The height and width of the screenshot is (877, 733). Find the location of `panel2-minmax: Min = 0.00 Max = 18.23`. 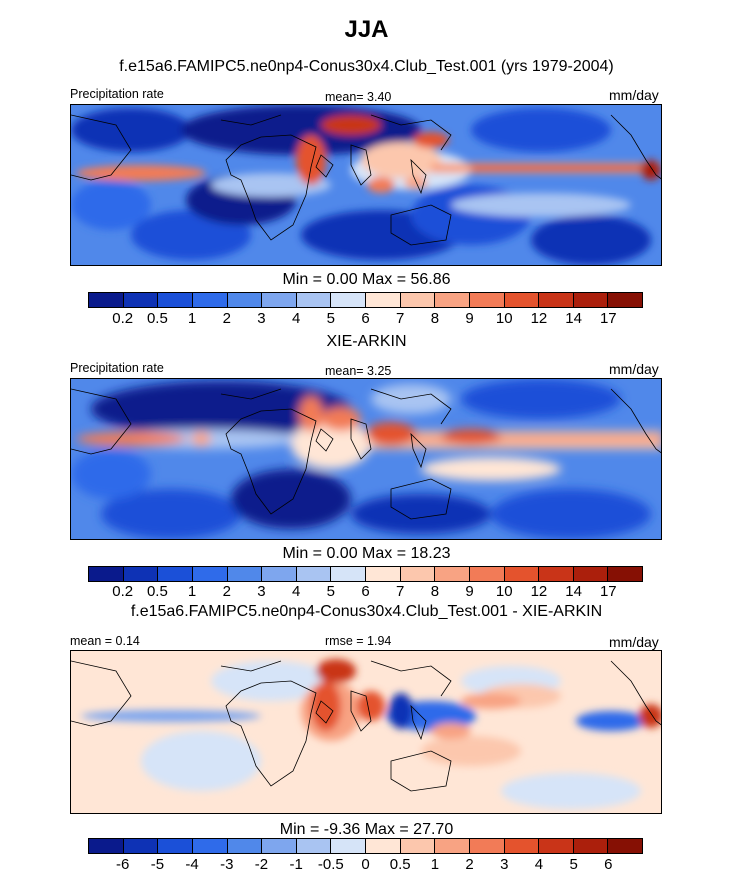

panel2-minmax: Min = 0.00 Max = 18.23 is located at coordinates (366, 553).